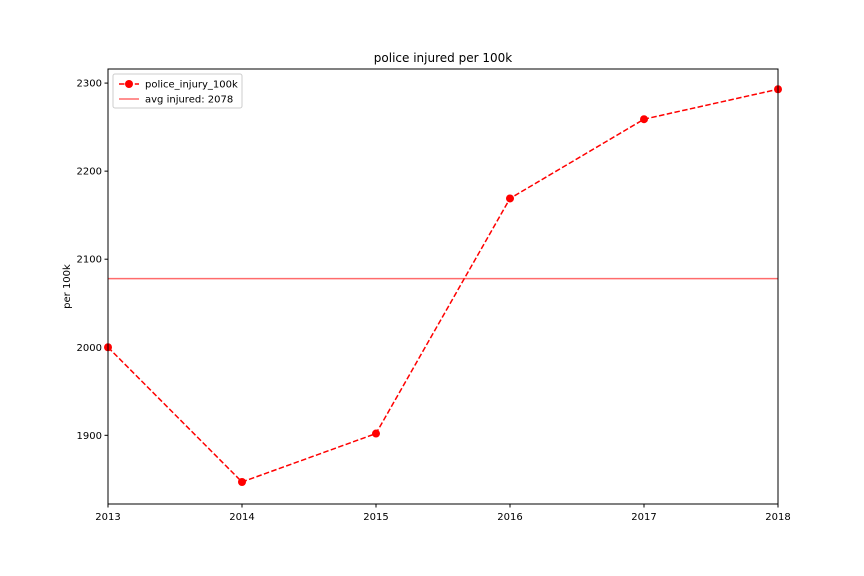 The height and width of the screenshot is (576, 864). Describe the element at coordinates (107, 517) in the screenshot. I see `x-tick-label: 2013` at that location.